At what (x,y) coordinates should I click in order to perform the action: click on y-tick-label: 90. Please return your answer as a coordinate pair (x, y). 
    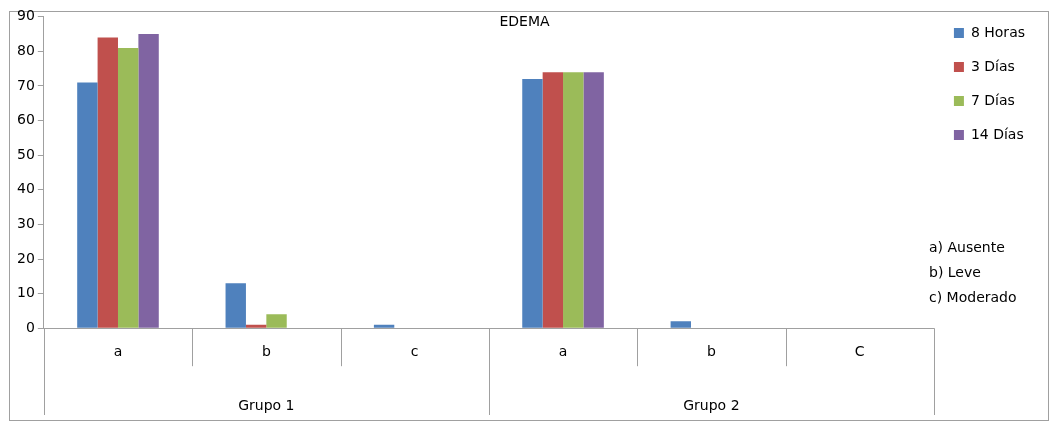
    Looking at the image, I should click on (25, 15).